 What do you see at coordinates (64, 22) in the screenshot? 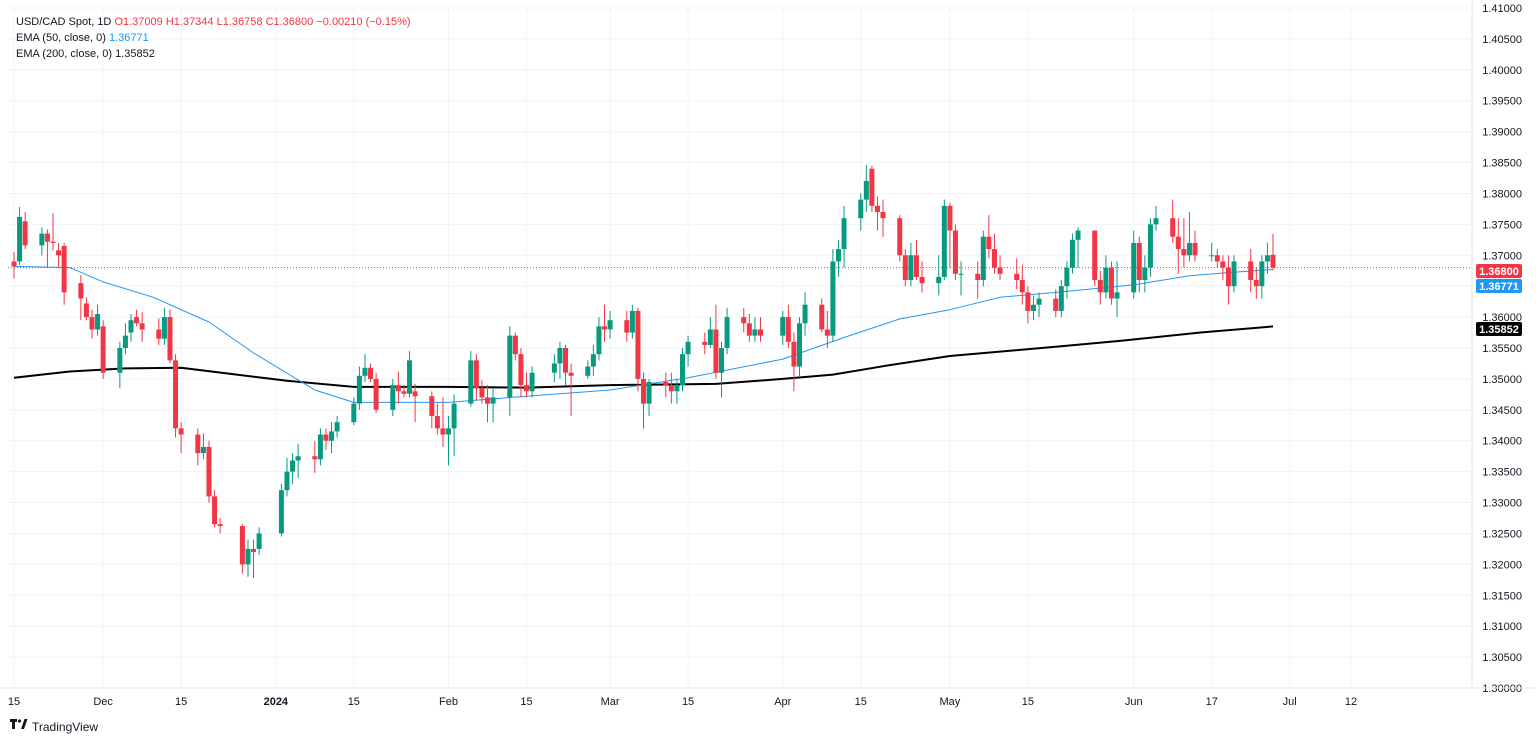
I see `legend-symbol: USD/CAD Spot, 1D` at bounding box center [64, 22].